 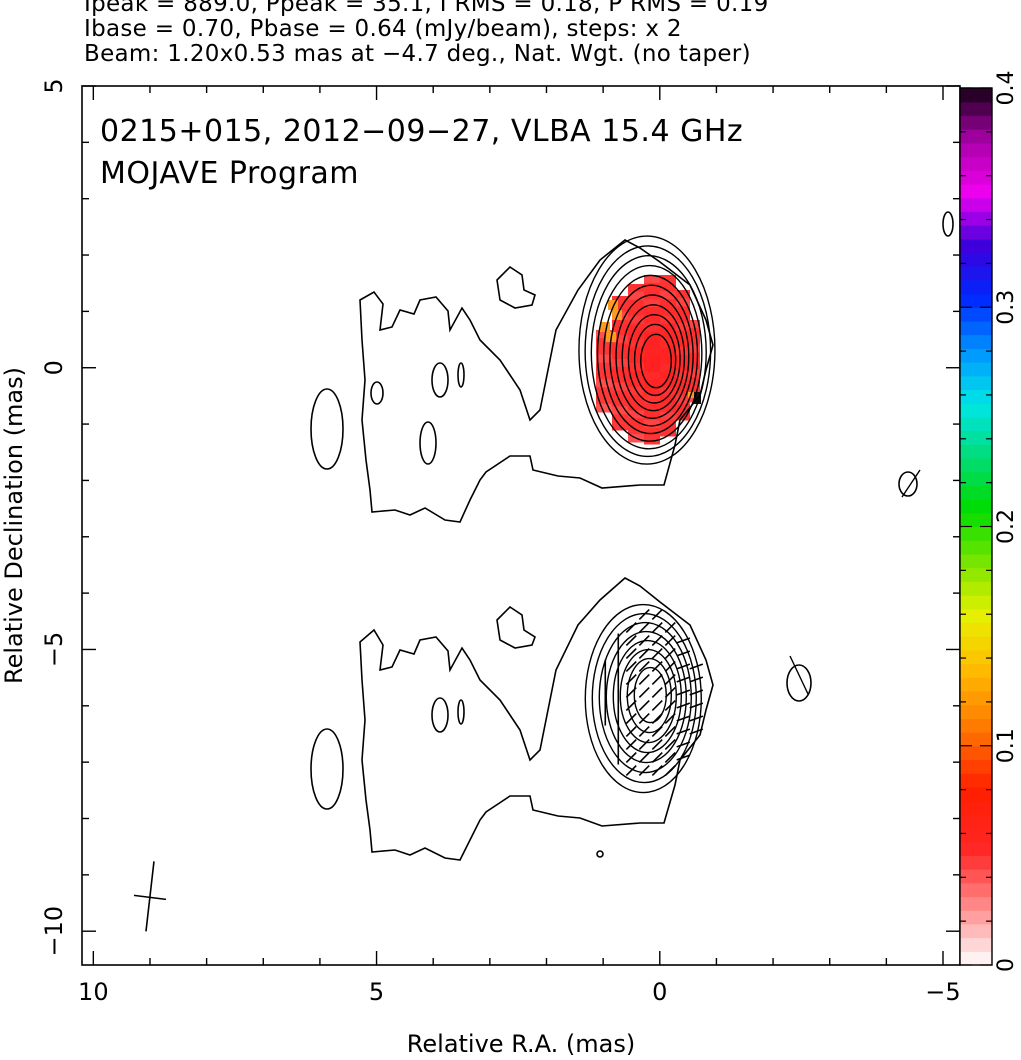 I want to click on bottom-panel-contours, so click(x=561, y=719).